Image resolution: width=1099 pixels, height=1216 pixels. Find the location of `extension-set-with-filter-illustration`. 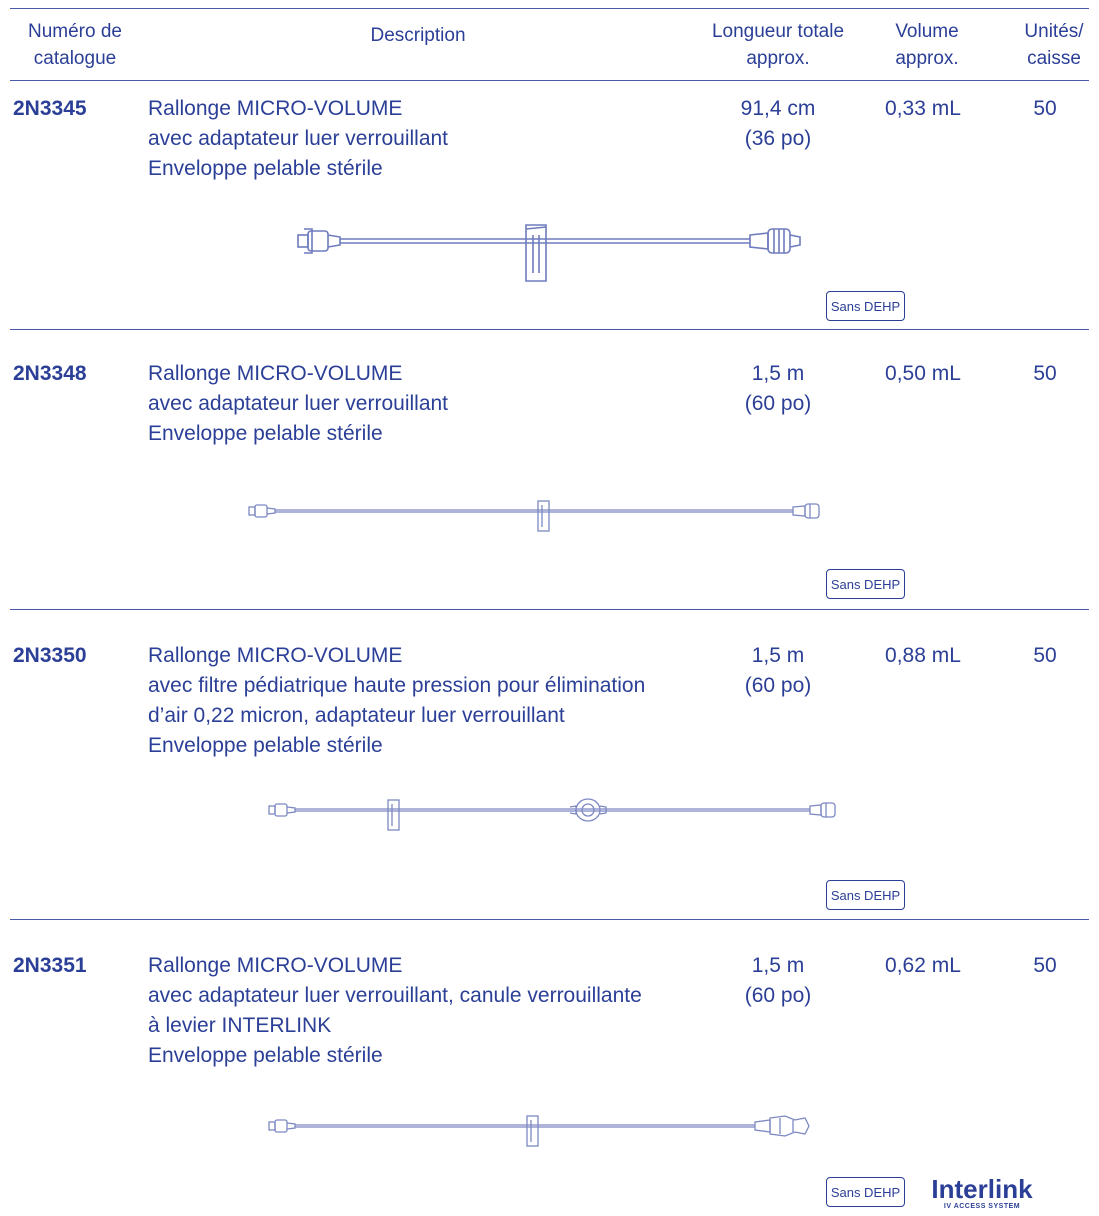

extension-set-with-filter-illustration is located at coordinates (552, 814).